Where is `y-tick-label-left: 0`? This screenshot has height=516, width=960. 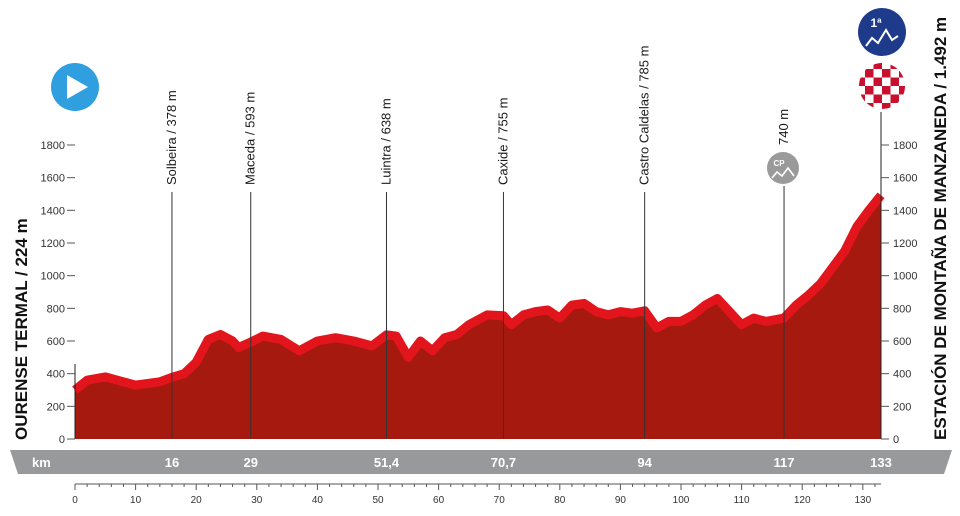
y-tick-label-left: 0 is located at coordinates (62, 440).